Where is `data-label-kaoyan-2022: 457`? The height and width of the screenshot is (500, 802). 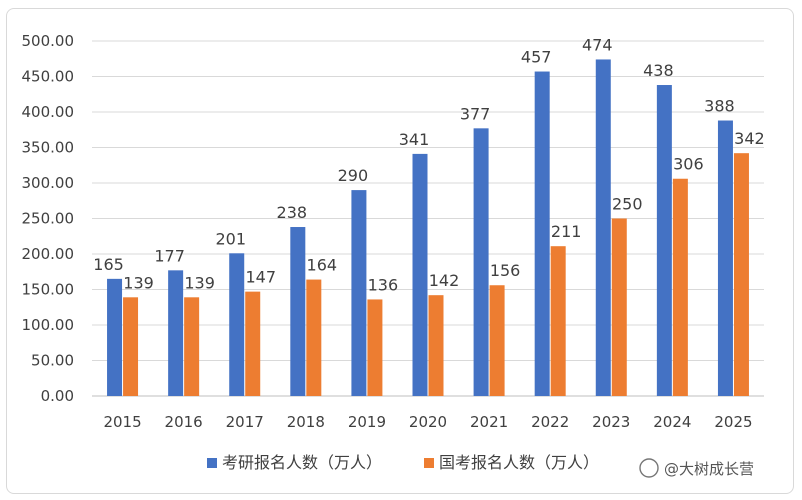 data-label-kaoyan-2022: 457 is located at coordinates (536, 57).